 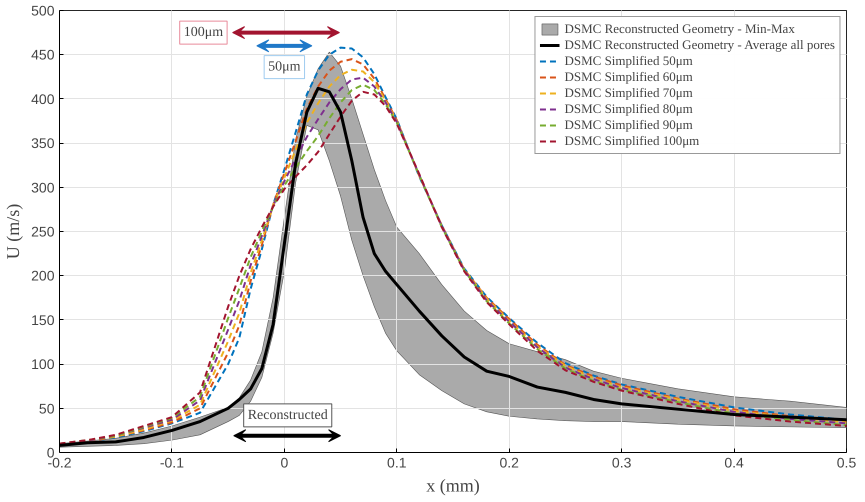 What do you see at coordinates (43, 364) in the screenshot?
I see `y-tick-label: 100` at bounding box center [43, 364].